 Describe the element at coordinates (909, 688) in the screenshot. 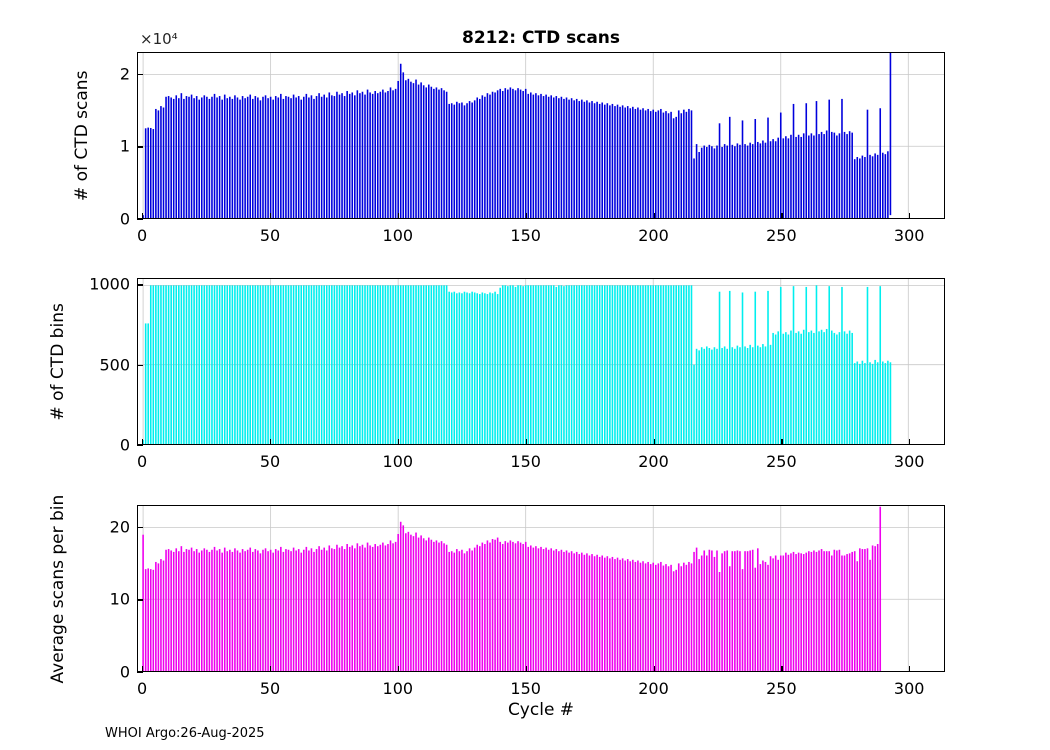

I see `x-tick-label: 300` at that location.